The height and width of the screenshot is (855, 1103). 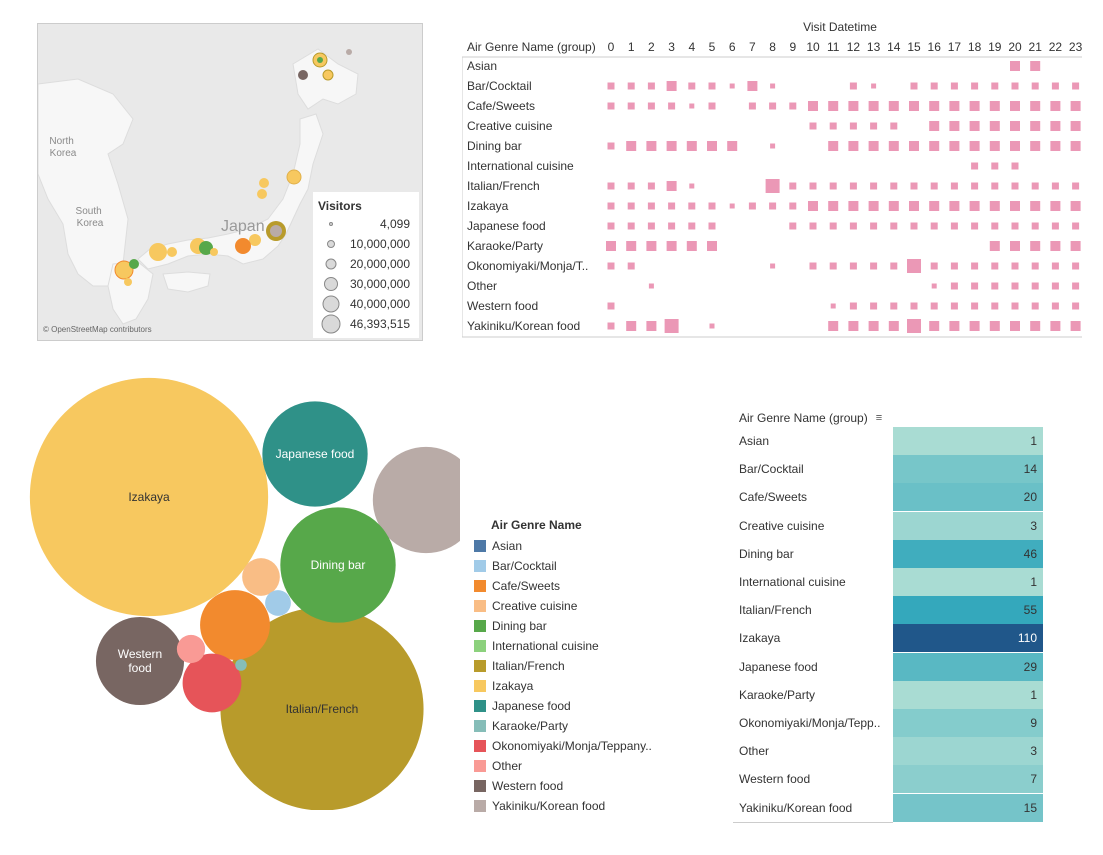 What do you see at coordinates (810, 418) in the screenshot?
I see `table-header: Air Genre Name (group) ≡` at bounding box center [810, 418].